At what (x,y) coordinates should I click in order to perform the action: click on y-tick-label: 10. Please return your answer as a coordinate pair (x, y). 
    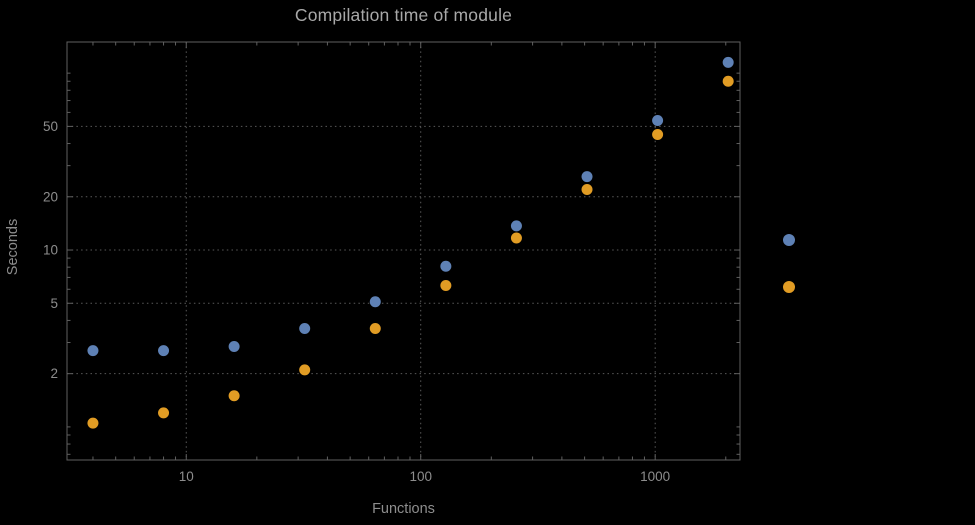
    Looking at the image, I should click on (50, 250).